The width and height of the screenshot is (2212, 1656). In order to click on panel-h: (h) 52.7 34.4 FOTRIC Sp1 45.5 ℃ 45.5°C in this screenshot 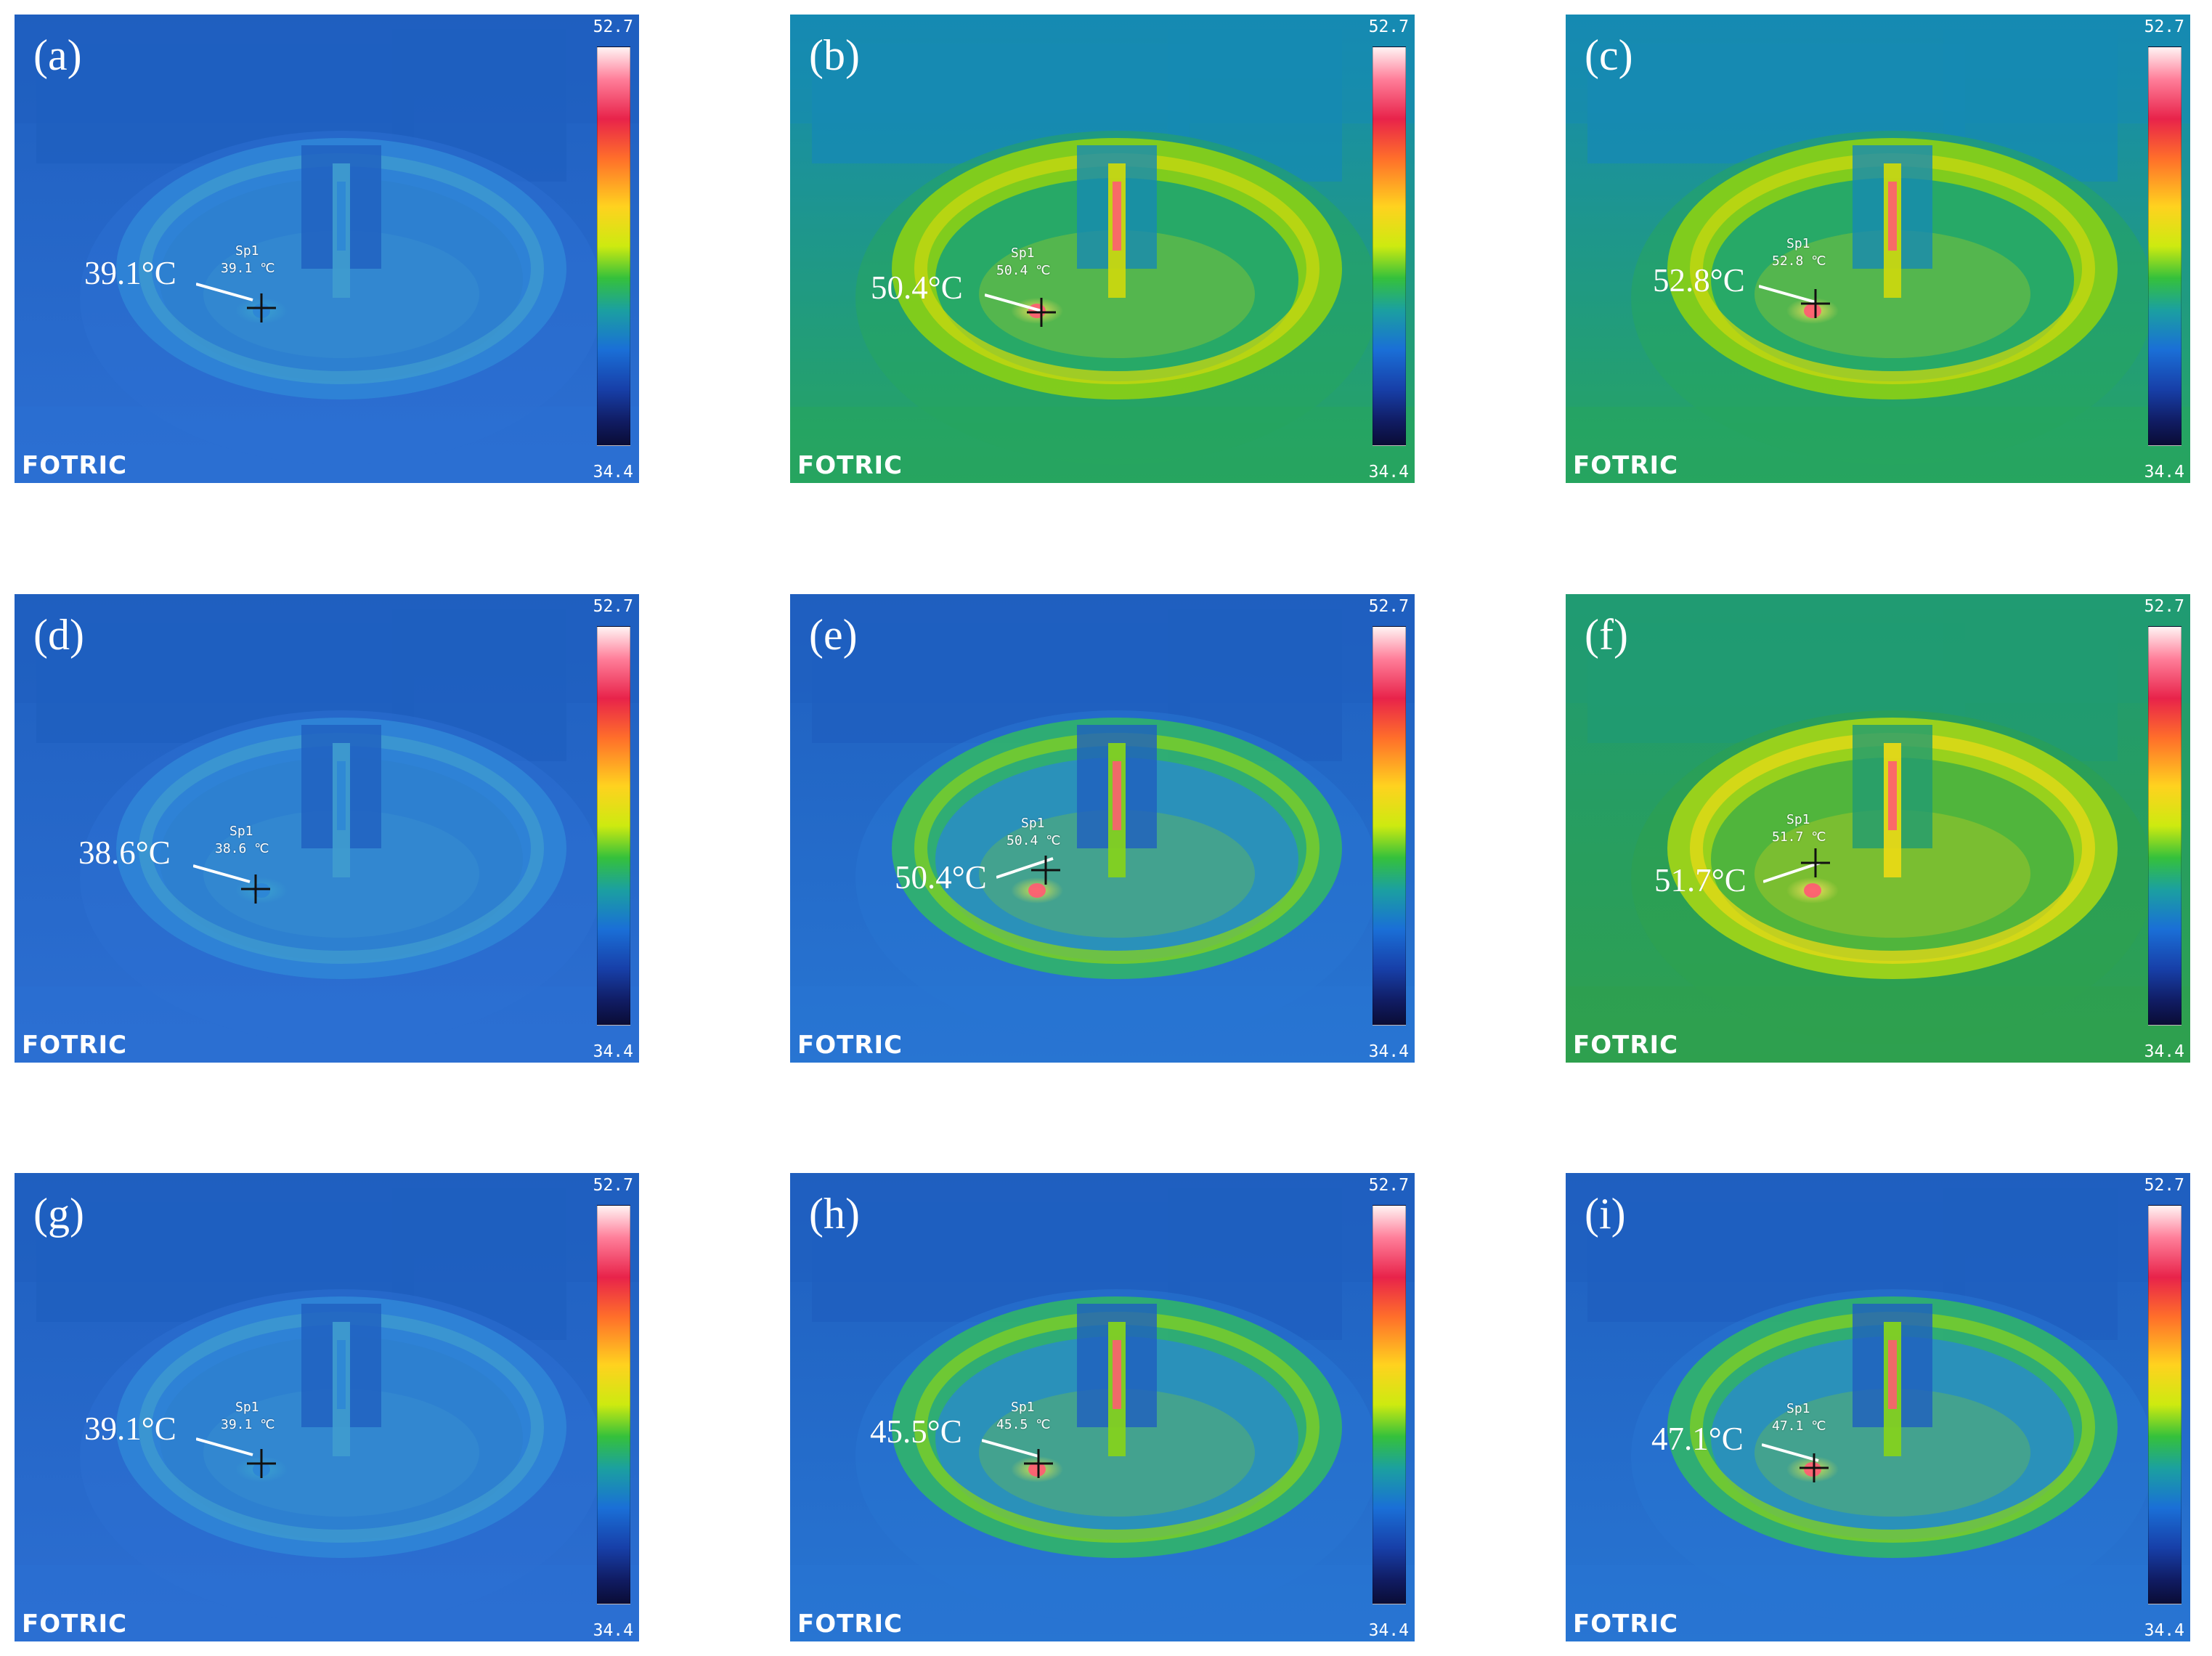, I will do `click(1103, 1407)`.